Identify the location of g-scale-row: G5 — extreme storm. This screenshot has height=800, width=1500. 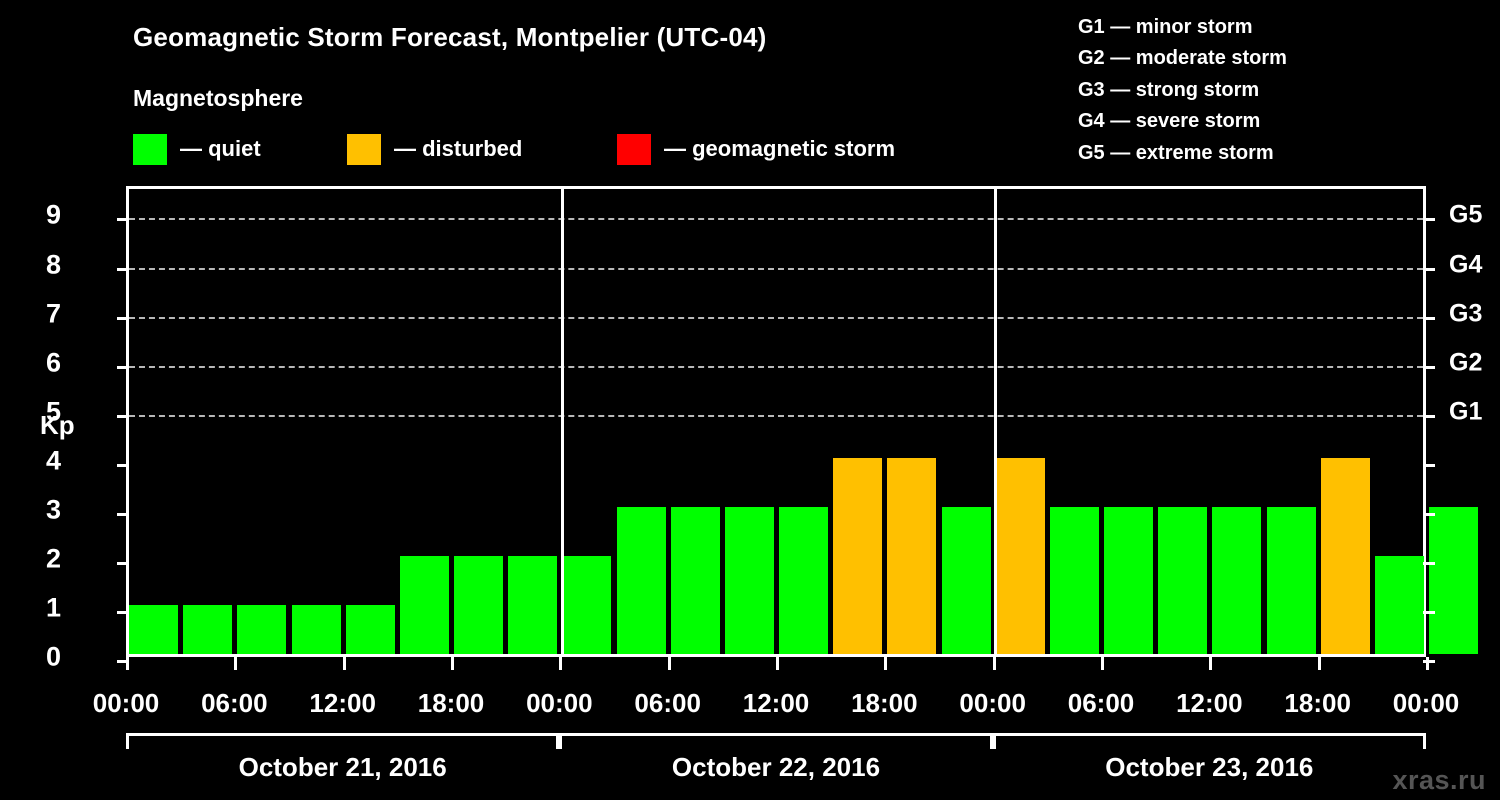
(1176, 152).